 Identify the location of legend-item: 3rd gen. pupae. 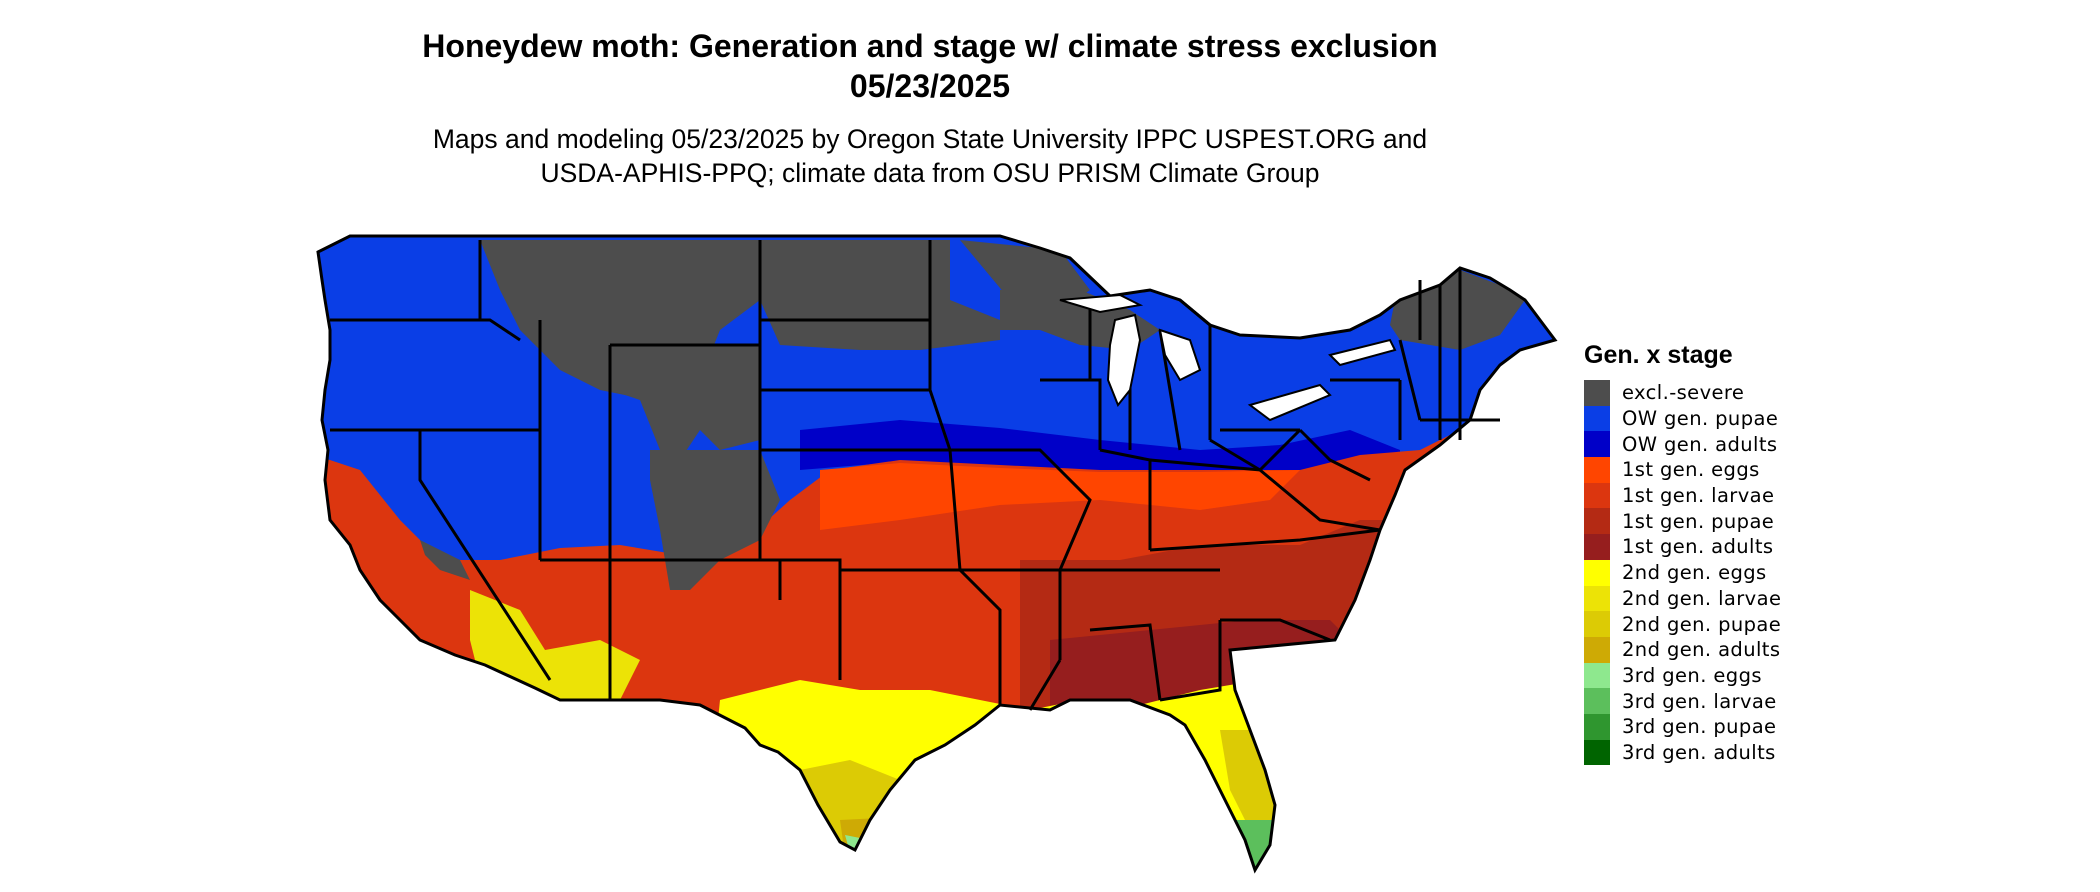
(1682, 726).